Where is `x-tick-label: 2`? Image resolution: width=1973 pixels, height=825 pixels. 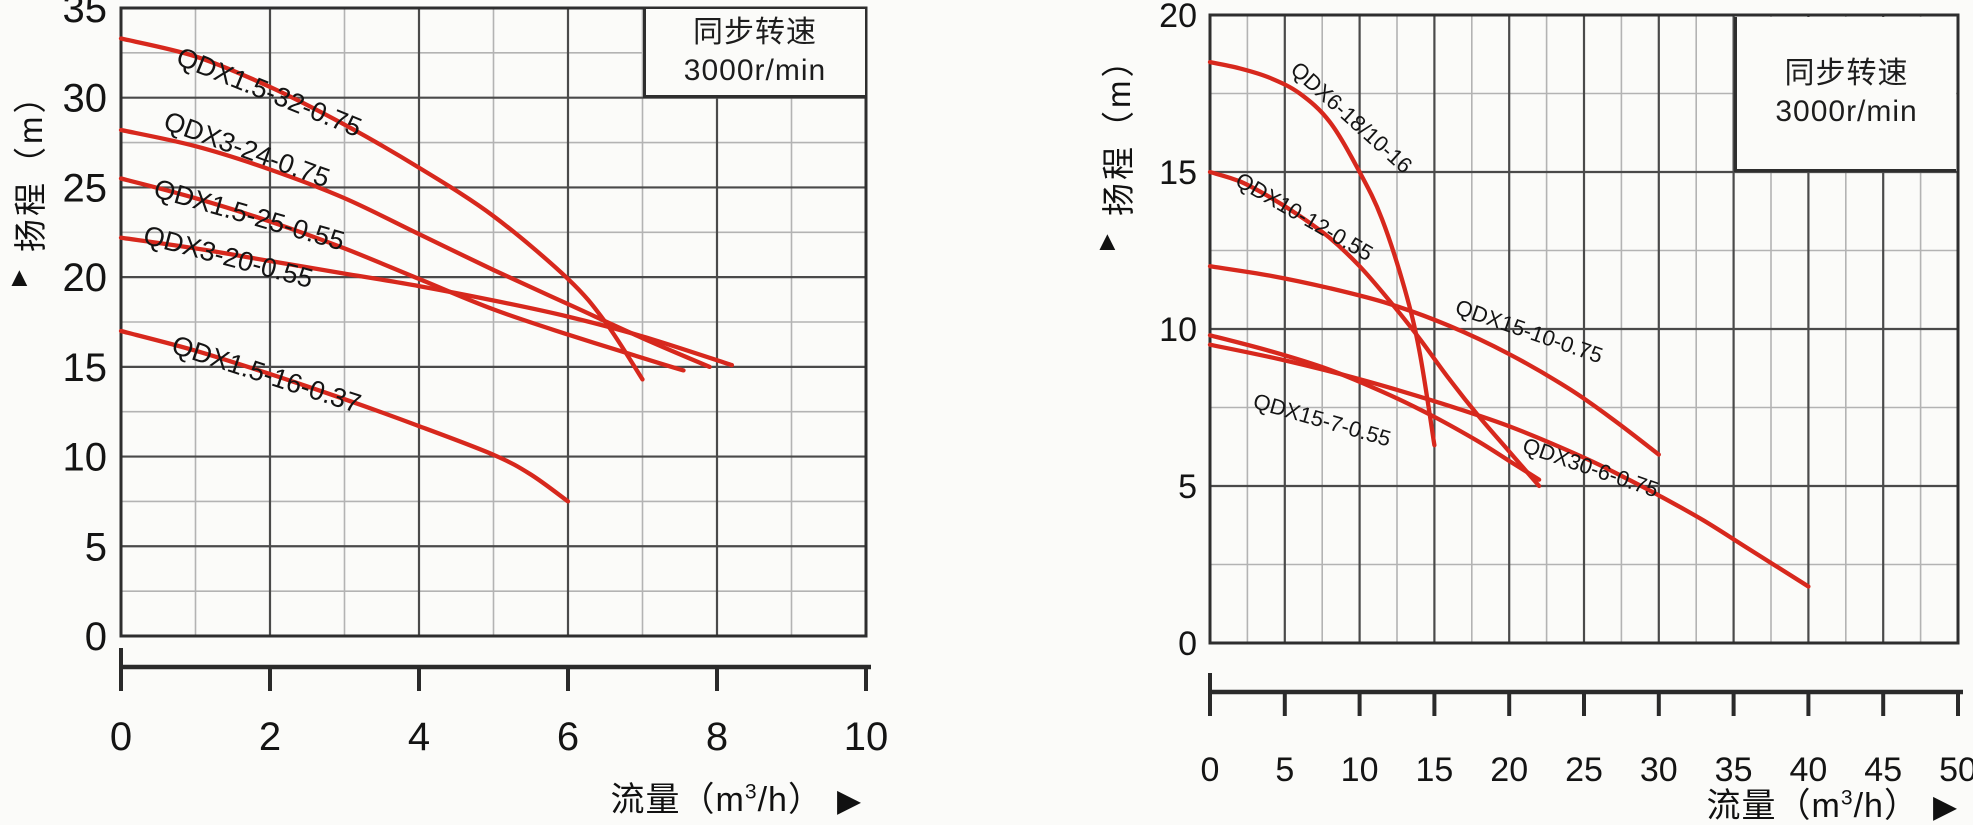 x-tick-label: 2 is located at coordinates (270, 737).